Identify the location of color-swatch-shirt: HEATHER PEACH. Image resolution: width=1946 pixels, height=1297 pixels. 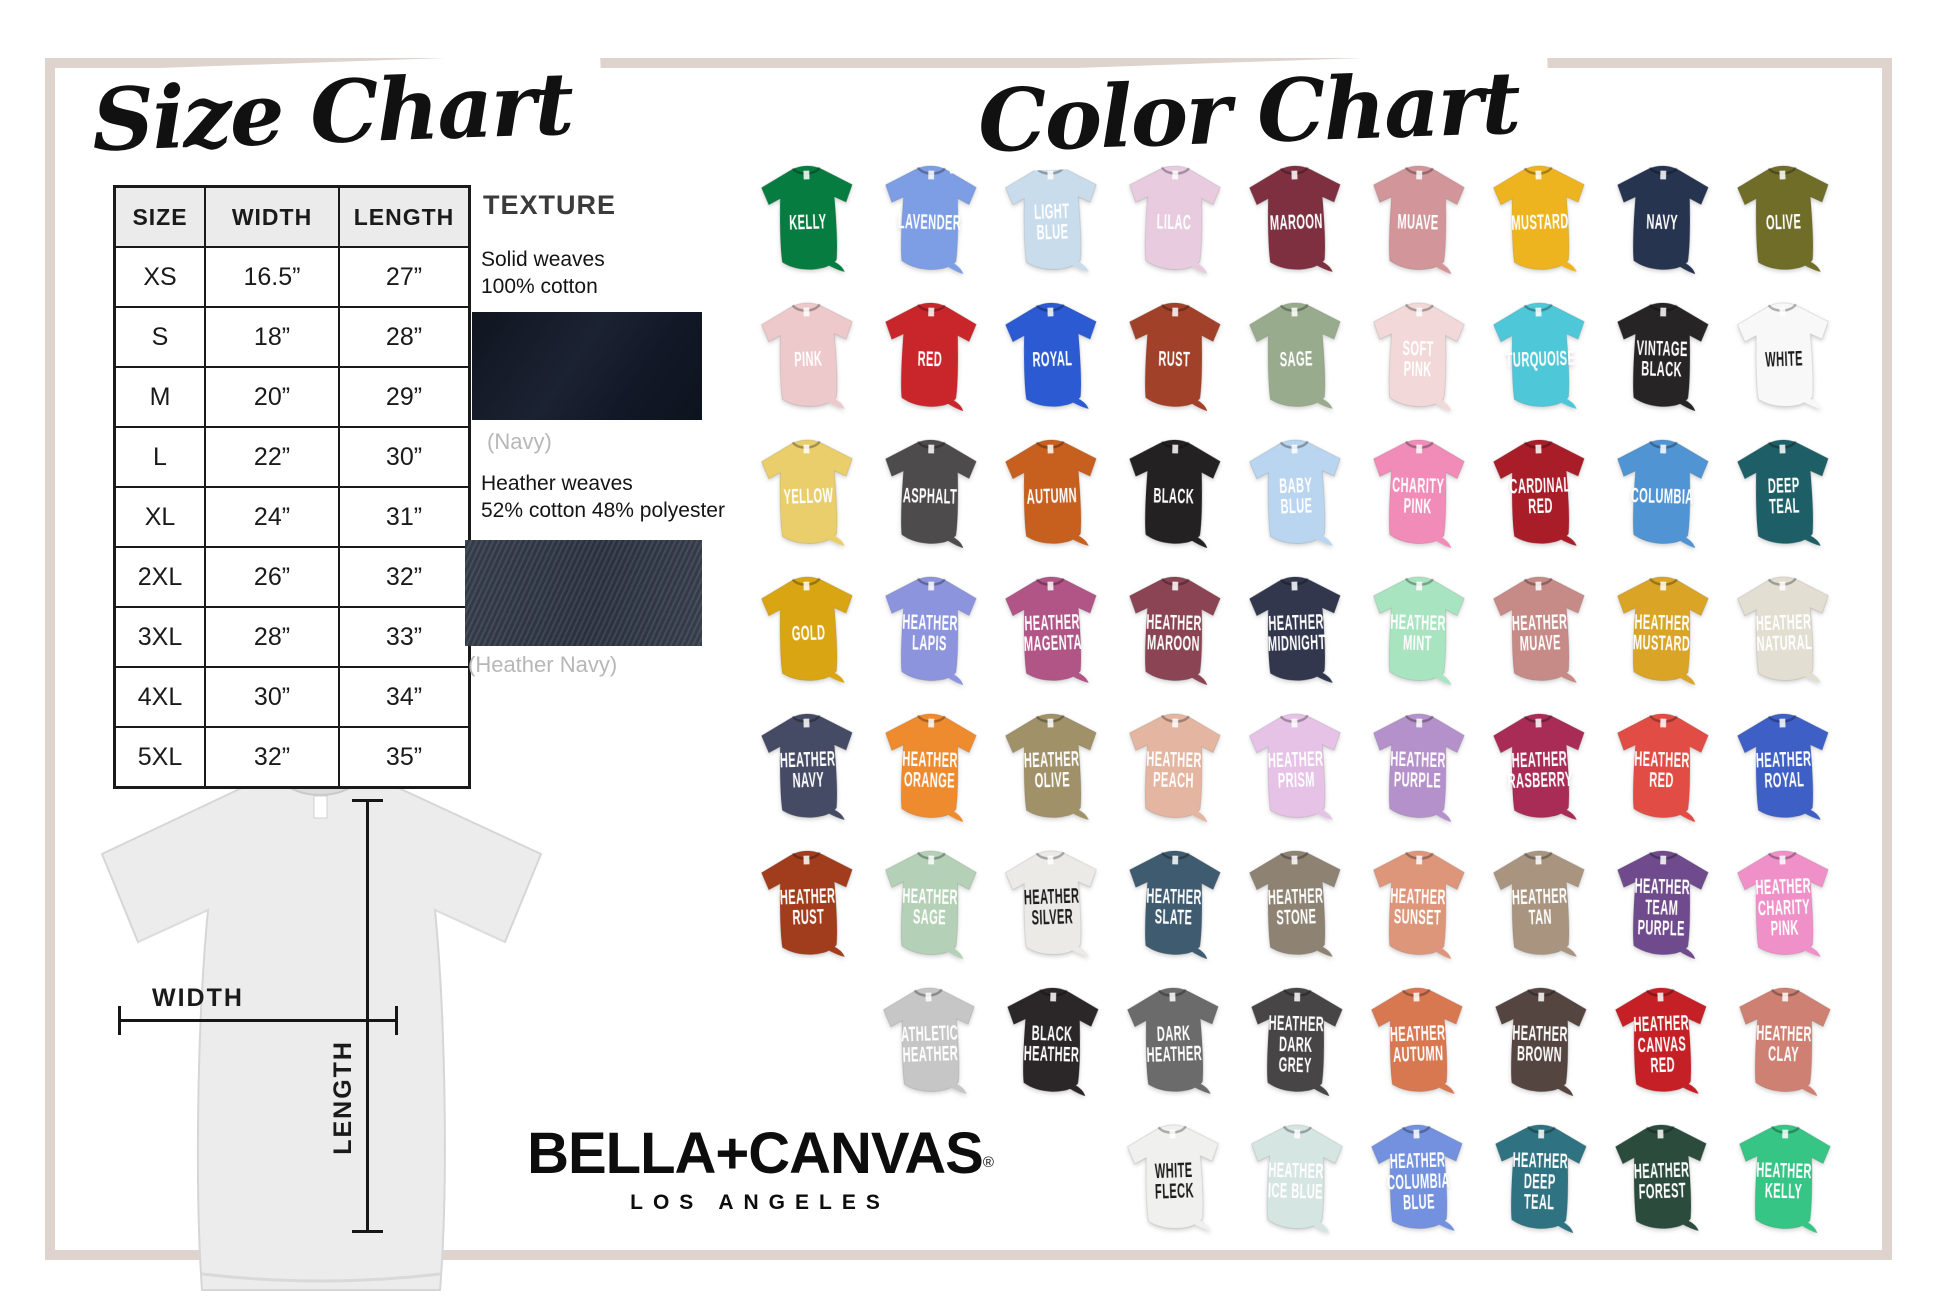
(1173, 766).